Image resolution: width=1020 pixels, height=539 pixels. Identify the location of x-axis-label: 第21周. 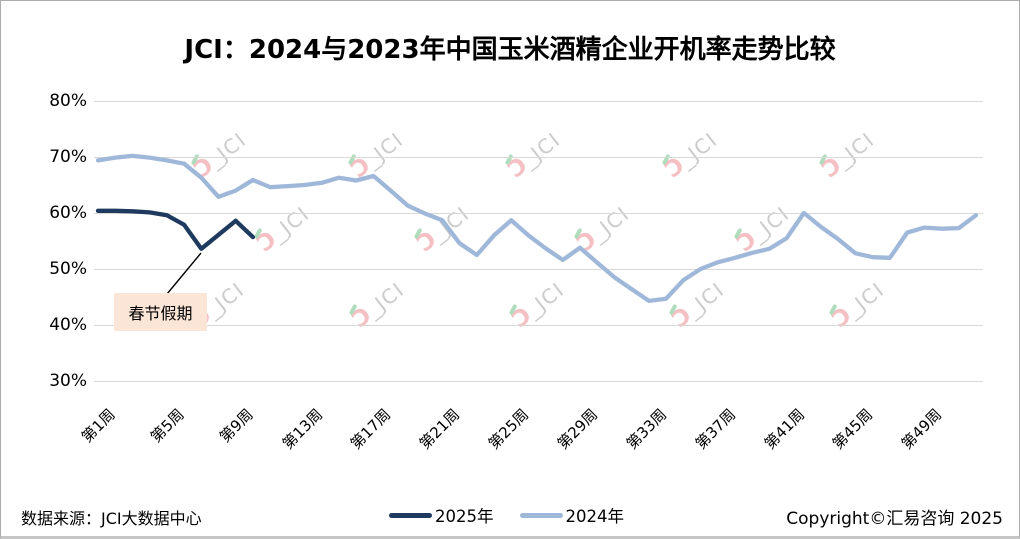
(440, 429).